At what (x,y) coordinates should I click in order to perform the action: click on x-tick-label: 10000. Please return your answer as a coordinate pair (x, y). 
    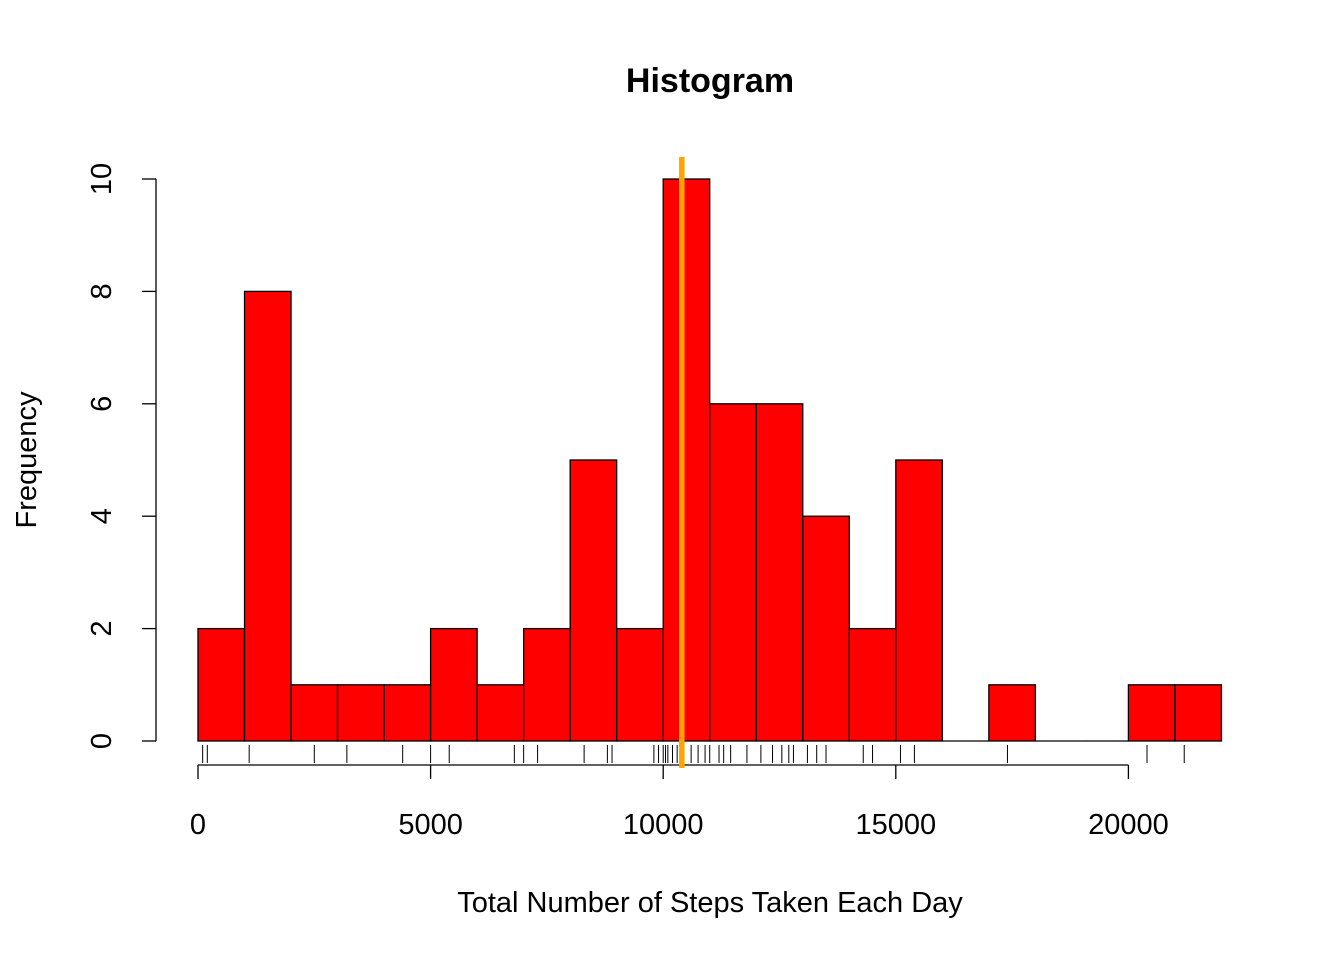
    Looking at the image, I should click on (663, 825).